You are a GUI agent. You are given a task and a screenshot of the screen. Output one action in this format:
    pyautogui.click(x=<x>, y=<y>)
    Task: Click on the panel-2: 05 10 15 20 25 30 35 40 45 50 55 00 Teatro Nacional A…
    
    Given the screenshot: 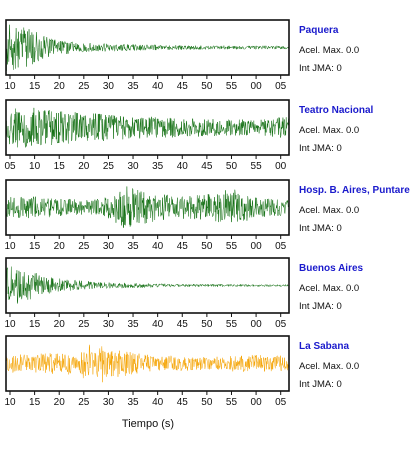 What is the action you would take?
    pyautogui.click(x=188, y=135)
    